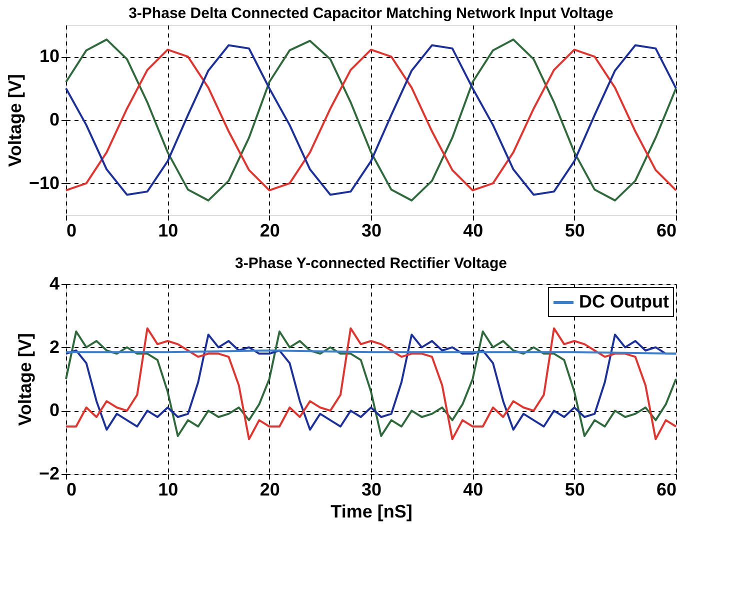 The image size is (756, 610). What do you see at coordinates (49, 474) in the screenshot?
I see `y-tick-label: −2` at bounding box center [49, 474].